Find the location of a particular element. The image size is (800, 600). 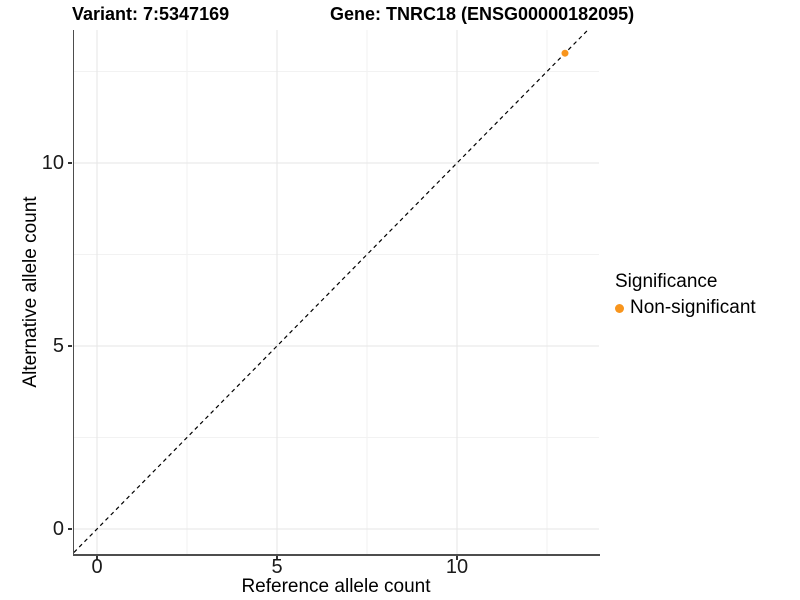

legend-item-non-significant: Non-significant is located at coordinates (685, 308).